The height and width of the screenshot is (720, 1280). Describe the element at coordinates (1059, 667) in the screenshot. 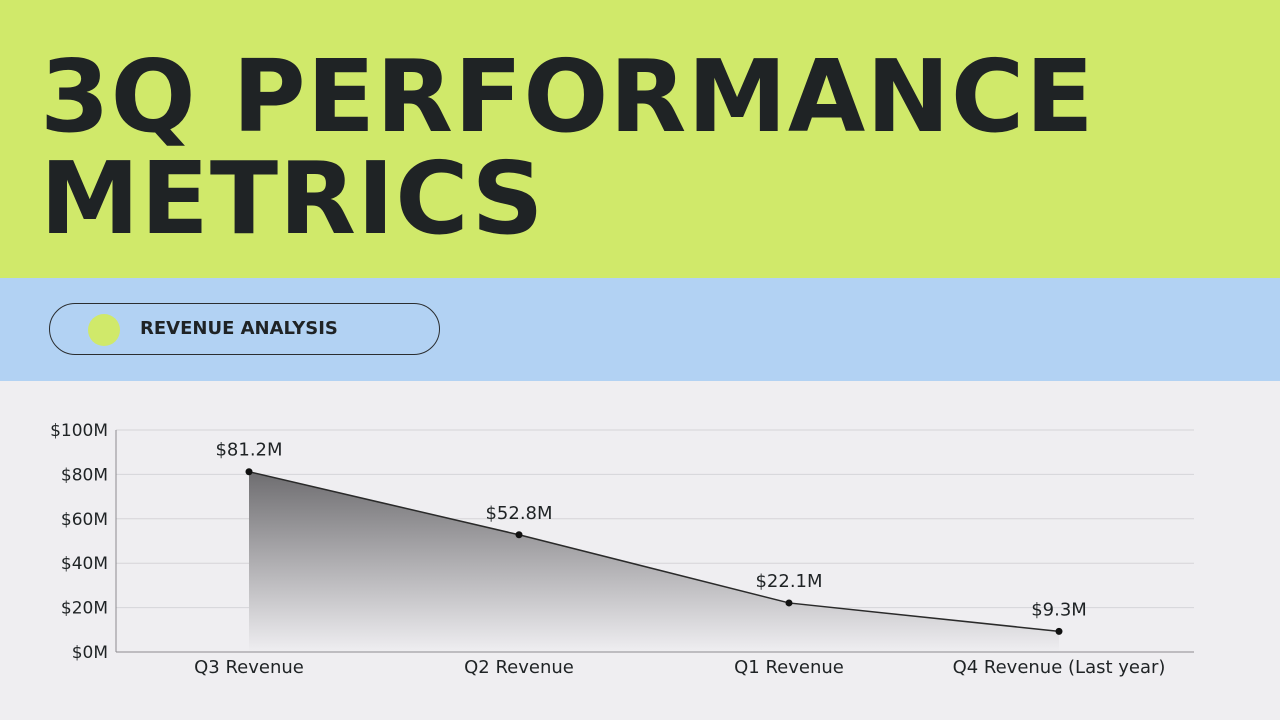

I see `x-tick-label: Q4 Revenue (Last year)` at that location.